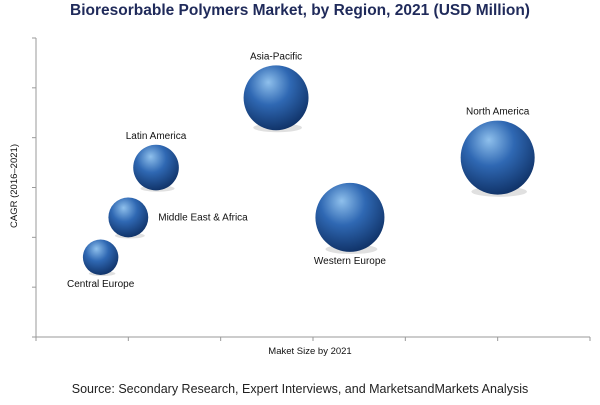 The image size is (600, 405). Describe the element at coordinates (309, 351) in the screenshot. I see `x-axis-label: Maket Size by 2021` at that location.